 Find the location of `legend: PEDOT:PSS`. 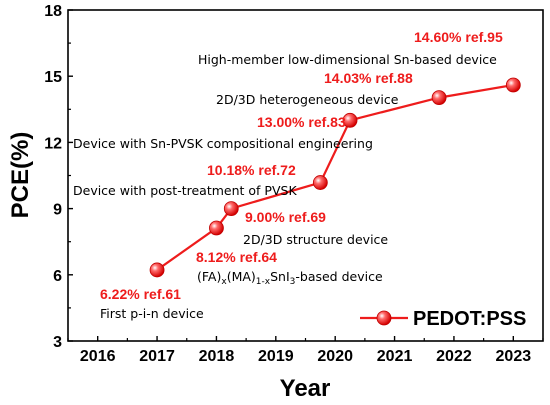

legend: PEDOT:PSS is located at coordinates (443, 319).